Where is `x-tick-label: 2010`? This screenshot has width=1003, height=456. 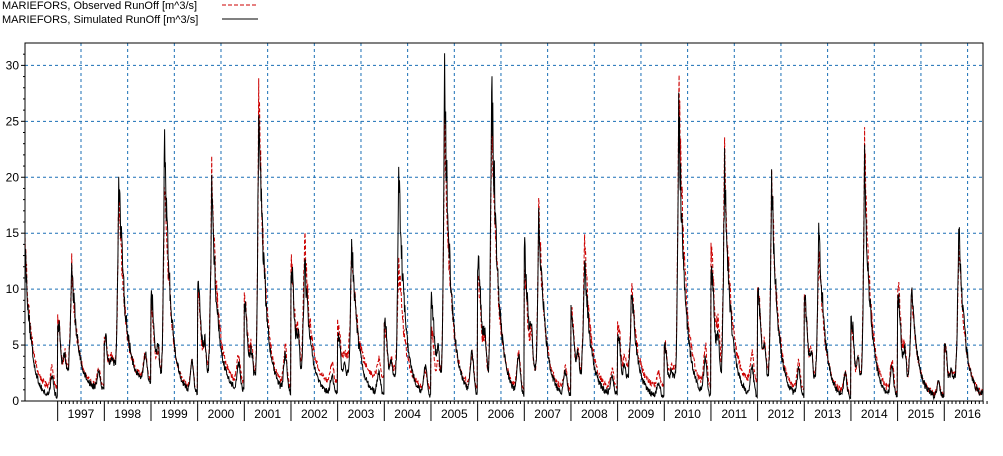
x-tick-label: 2010 is located at coordinates (687, 414).